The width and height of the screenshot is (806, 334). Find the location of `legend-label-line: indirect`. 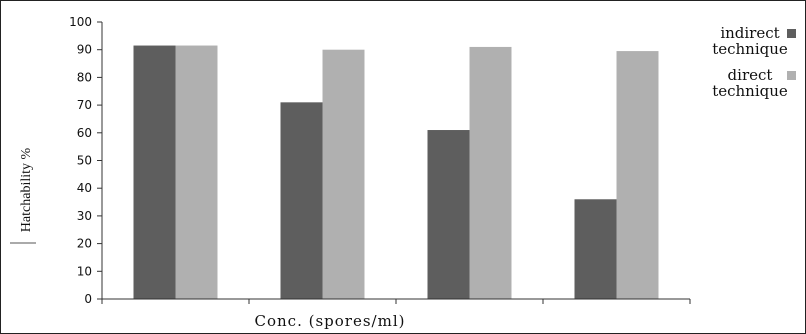

legend-label-line: indirect is located at coordinates (749, 33).